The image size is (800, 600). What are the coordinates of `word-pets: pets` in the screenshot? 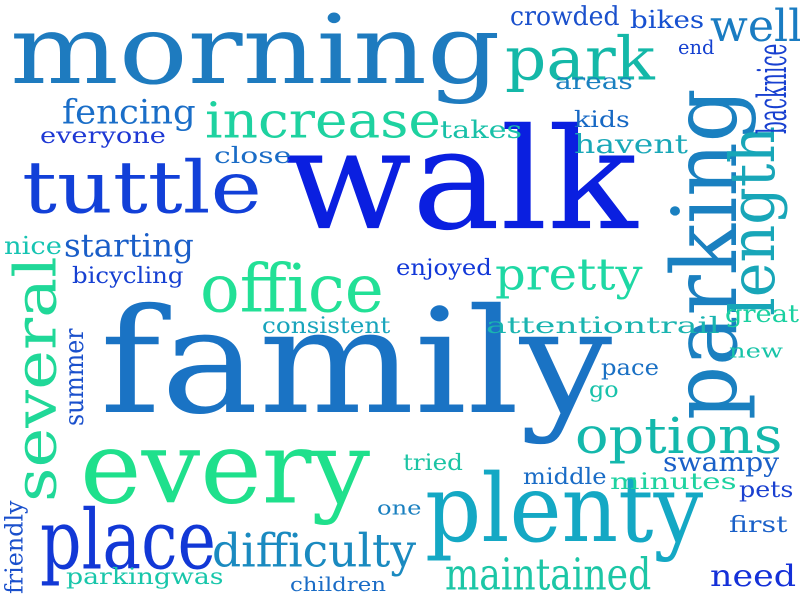 It's located at (766, 490).